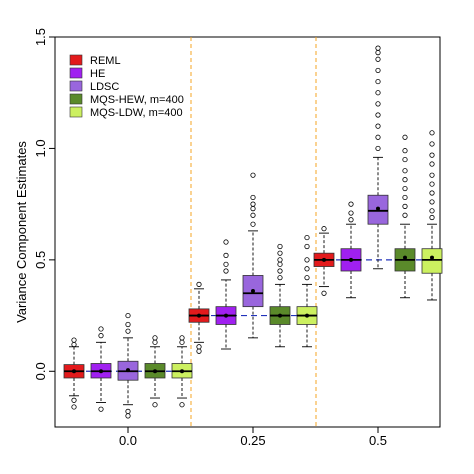  What do you see at coordinates (97, 74) in the screenshot?
I see `legend-label: HE` at bounding box center [97, 74].